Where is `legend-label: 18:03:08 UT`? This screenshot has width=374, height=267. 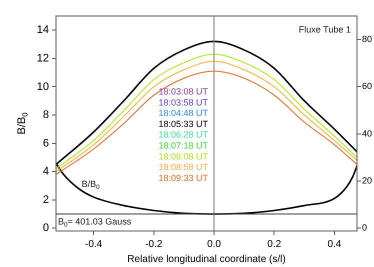 legend-label: 18:03:08 UT is located at coordinates (183, 91).